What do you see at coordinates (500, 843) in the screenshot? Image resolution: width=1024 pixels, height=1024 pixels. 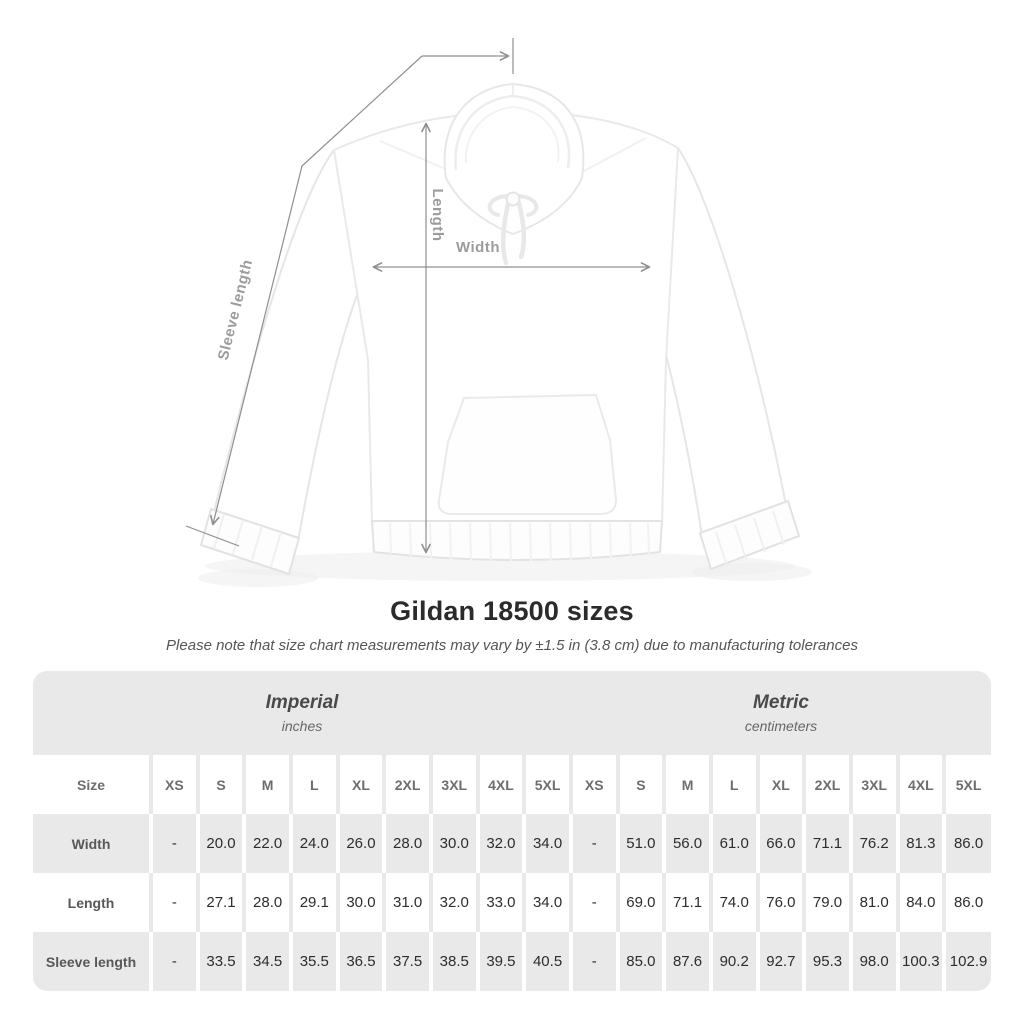 I see `width-imperial-4xl: 32.0` at bounding box center [500, 843].